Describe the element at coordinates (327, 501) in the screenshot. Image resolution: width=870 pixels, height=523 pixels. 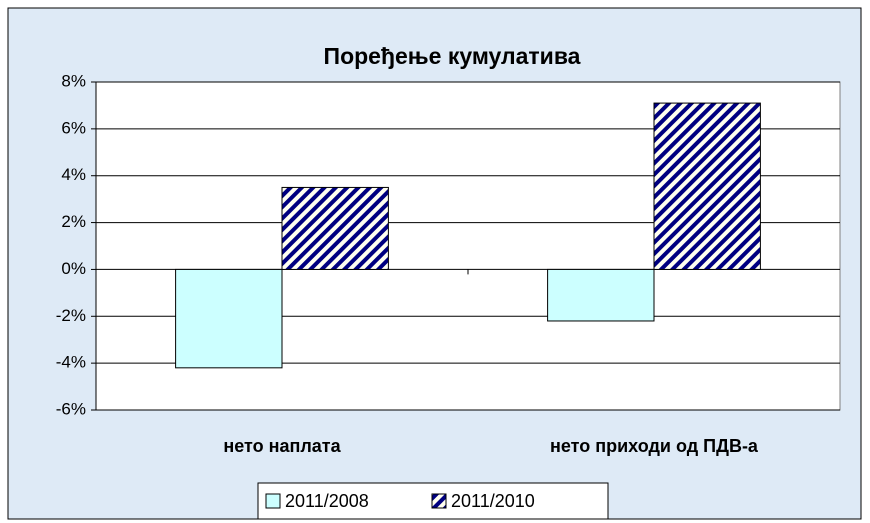
I see `legend-label: 2011/2008` at that location.